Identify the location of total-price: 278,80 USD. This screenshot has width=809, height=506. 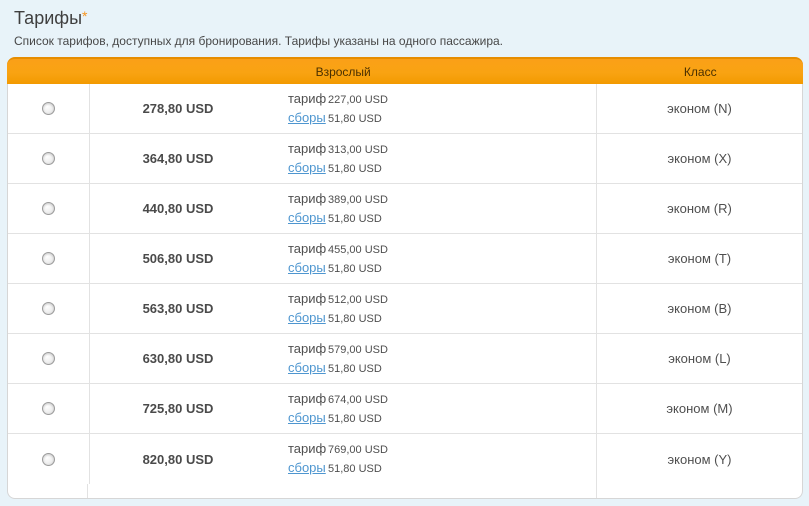
(177, 108).